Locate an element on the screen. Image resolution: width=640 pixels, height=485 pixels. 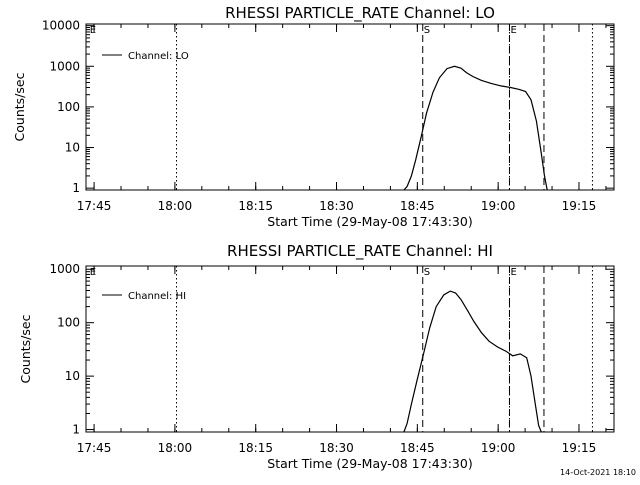
legend-entry: Channel: LO is located at coordinates (158, 56).